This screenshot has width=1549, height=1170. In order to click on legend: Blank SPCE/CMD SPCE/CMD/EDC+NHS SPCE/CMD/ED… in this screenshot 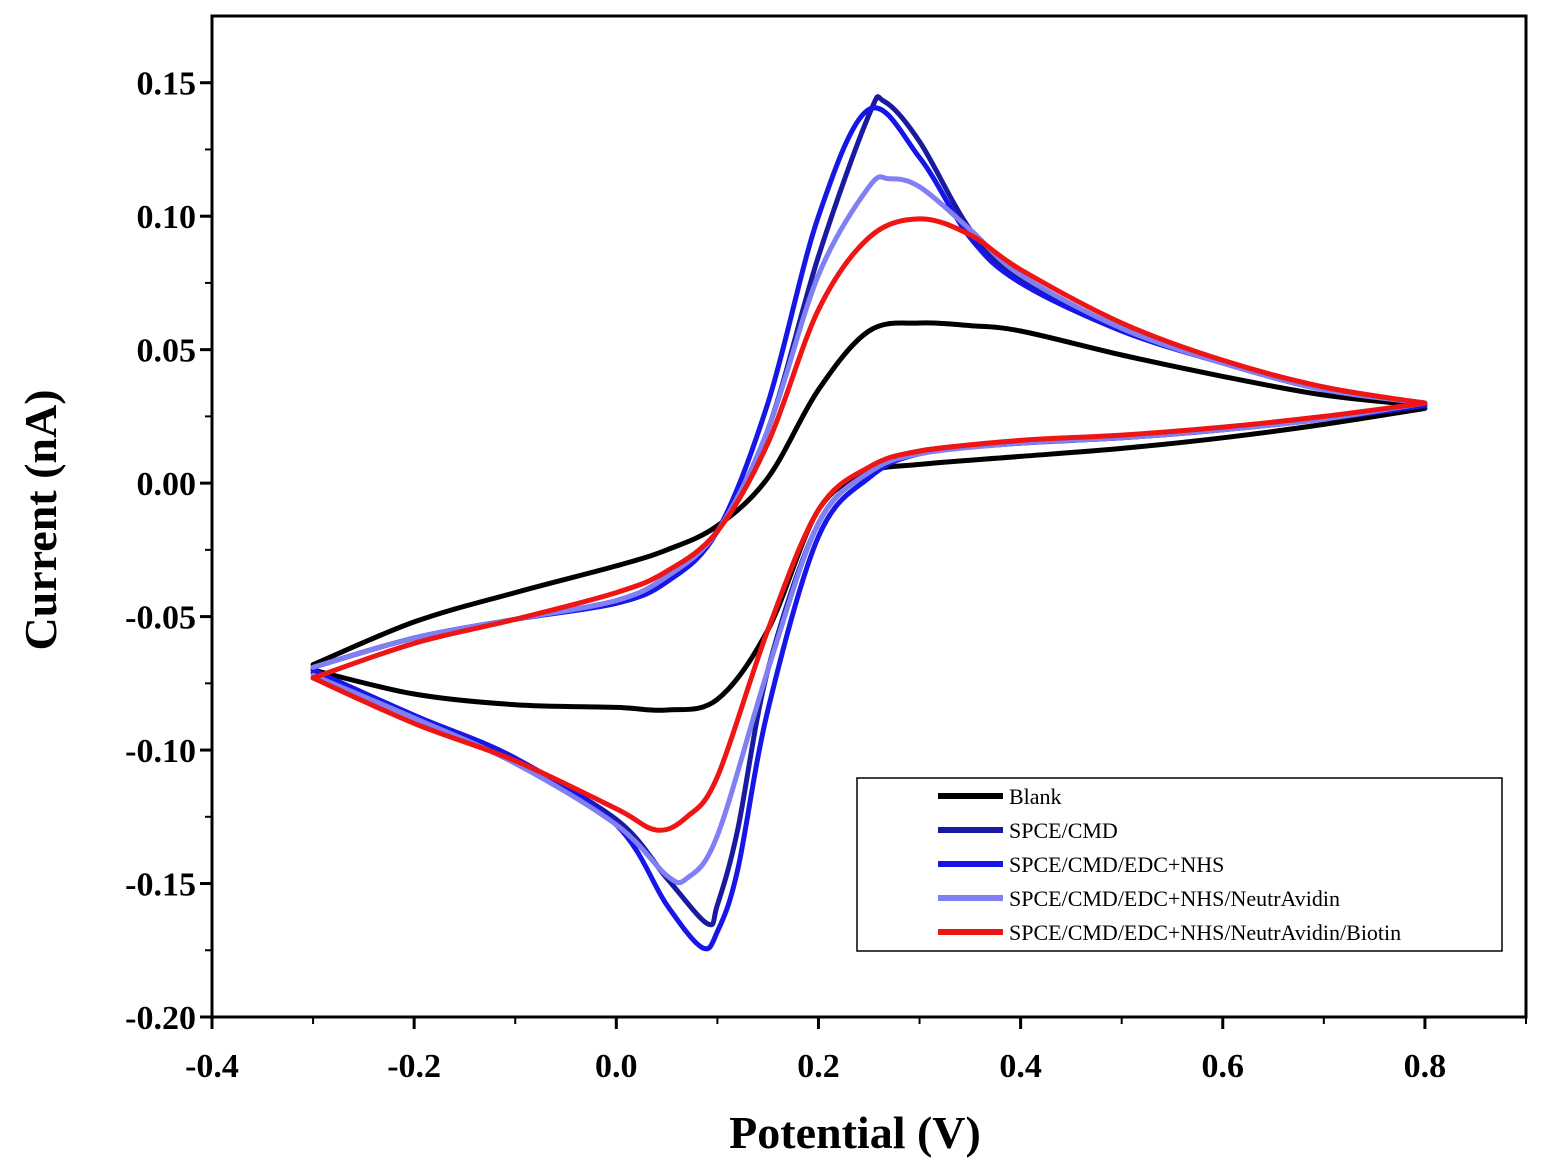, I will do `click(1179, 864)`.